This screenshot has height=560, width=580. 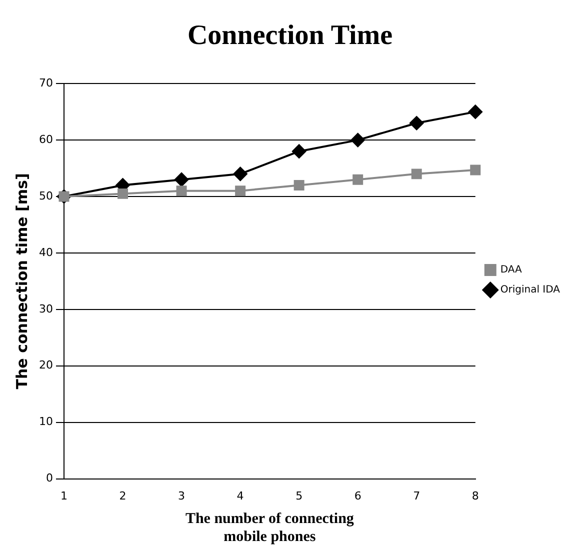 What do you see at coordinates (511, 270) in the screenshot?
I see `legend-label: DAA` at bounding box center [511, 270].